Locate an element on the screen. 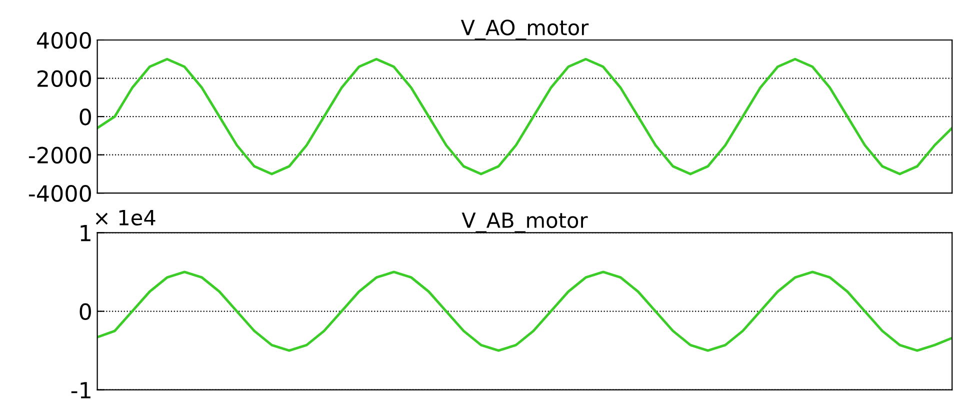 Image resolution: width=954 pixels, height=404 pixels. text: × 1e4 is located at coordinates (126, 218).